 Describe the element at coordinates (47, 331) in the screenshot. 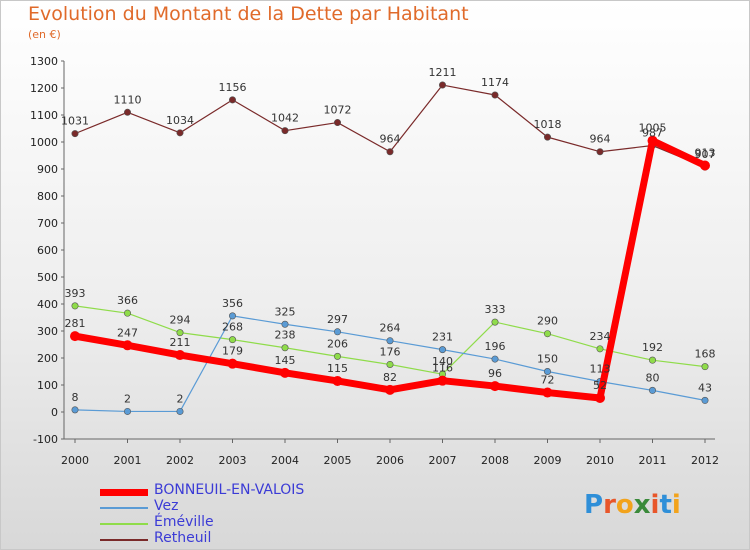

I see `y-tick-label: 300` at that location.